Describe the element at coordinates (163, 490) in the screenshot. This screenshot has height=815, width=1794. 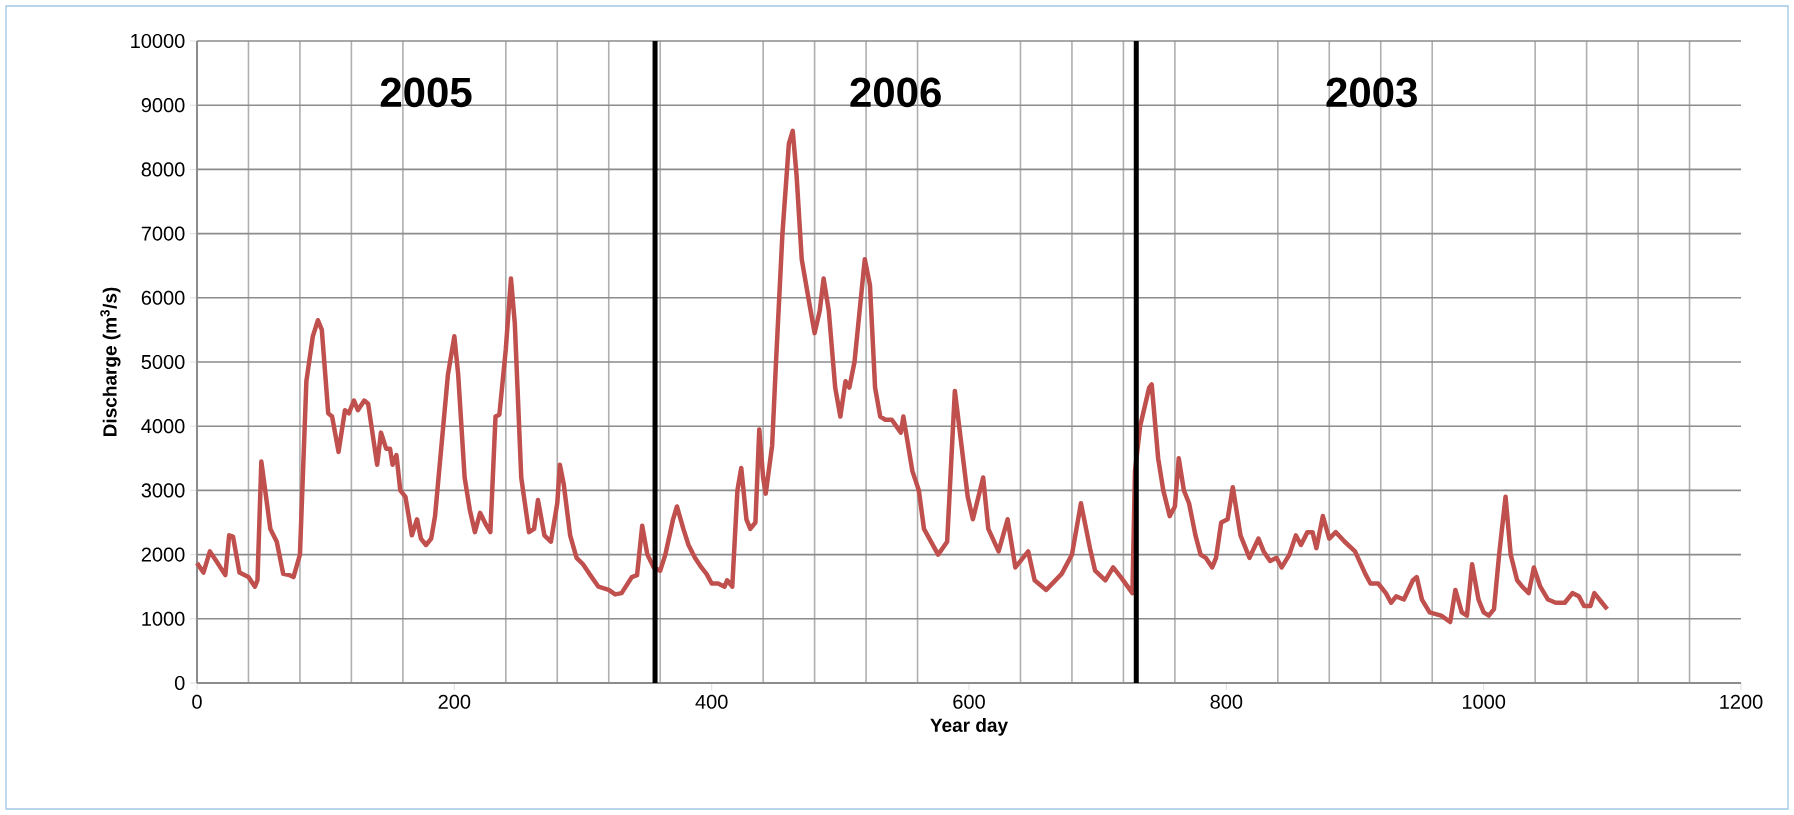
I see `y-tick-label: 3000` at that location.